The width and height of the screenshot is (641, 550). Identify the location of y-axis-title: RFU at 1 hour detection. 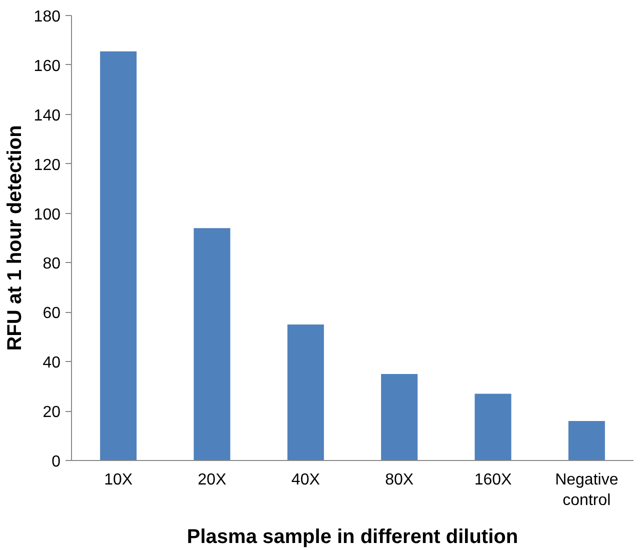
(15, 238).